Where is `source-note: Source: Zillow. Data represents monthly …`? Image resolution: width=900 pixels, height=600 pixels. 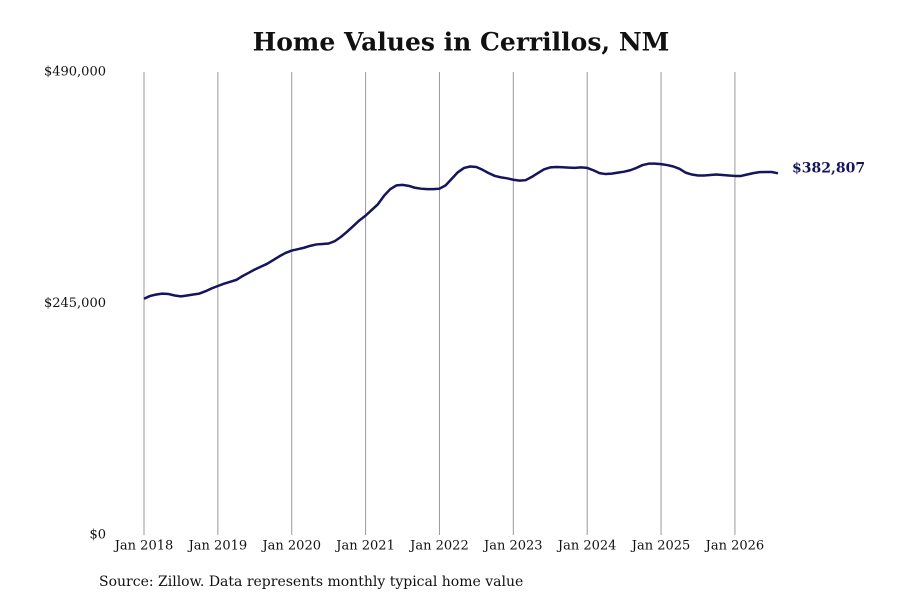
source-note: Source: Zillow. Data represents monthly … is located at coordinates (311, 582).